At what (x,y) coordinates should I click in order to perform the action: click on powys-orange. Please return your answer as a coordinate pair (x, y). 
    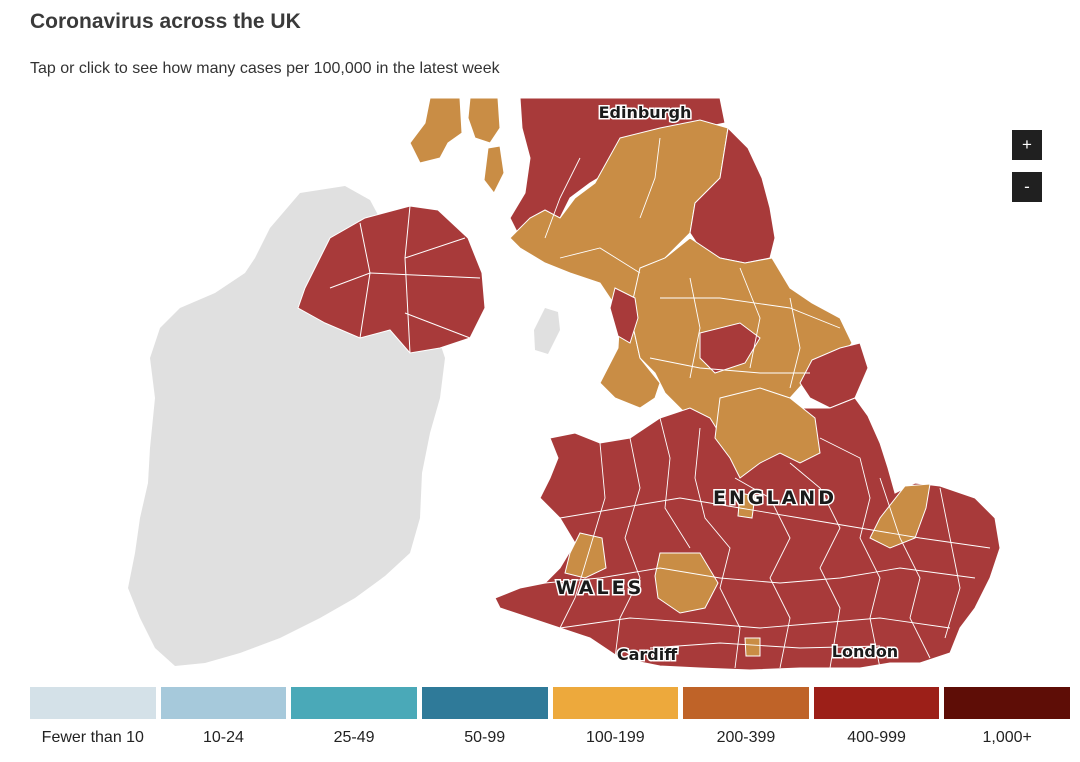
    Looking at the image, I should click on (686, 583).